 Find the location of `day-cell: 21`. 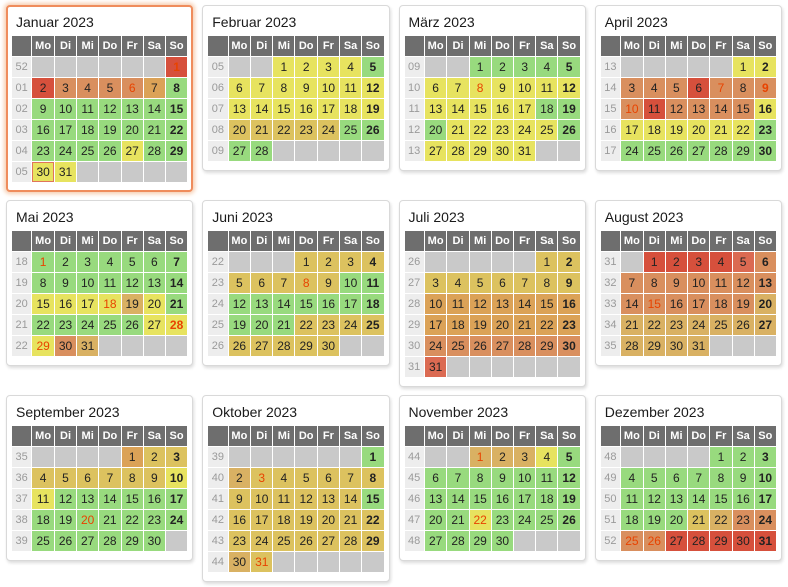

day-cell: 21 is located at coordinates (632, 325).